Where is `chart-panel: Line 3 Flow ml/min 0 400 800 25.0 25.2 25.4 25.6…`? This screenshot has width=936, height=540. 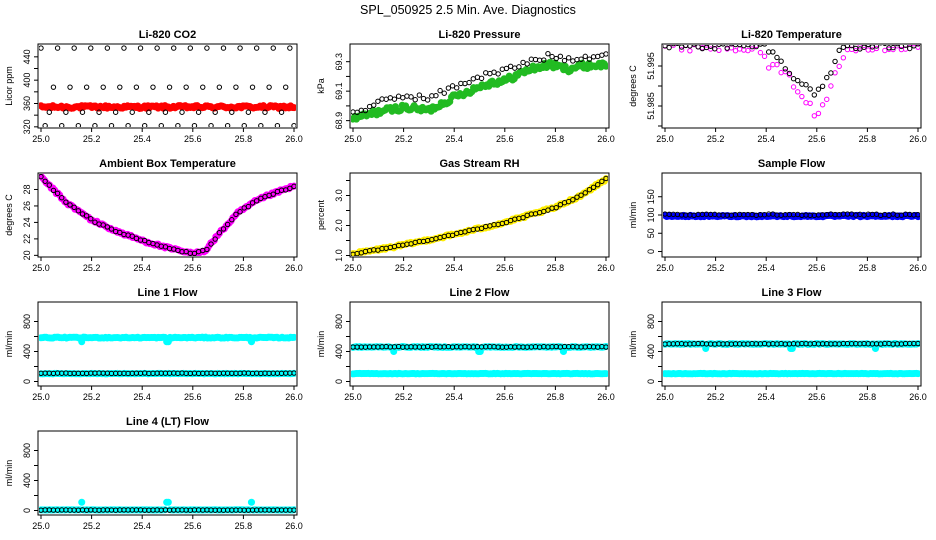 chart-panel: Line 3 Flow ml/min 0 400 800 25.0 25.2 25.4 25.6… is located at coordinates (777, 344).